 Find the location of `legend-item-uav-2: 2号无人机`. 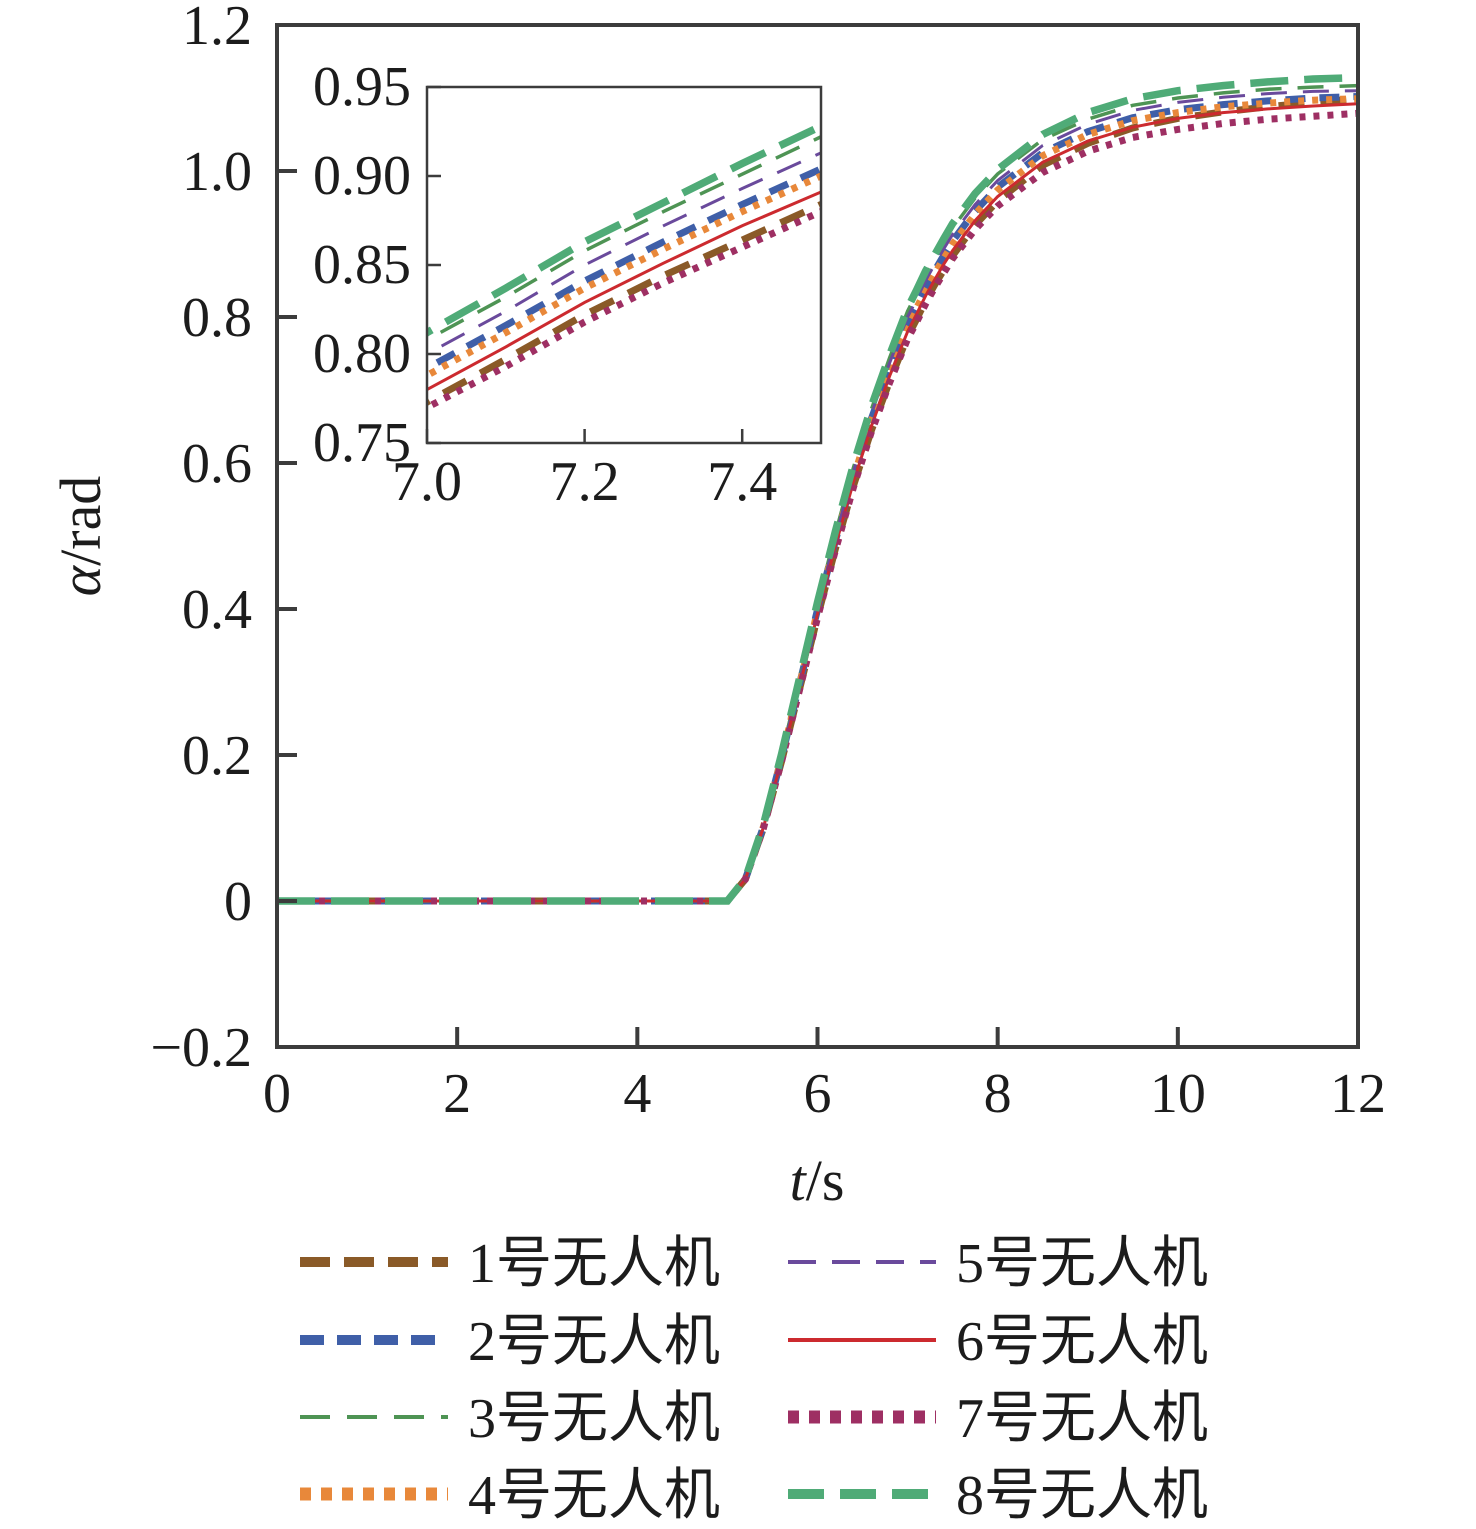

legend-item-uav-2: 2号无人机 is located at coordinates (510, 1342).